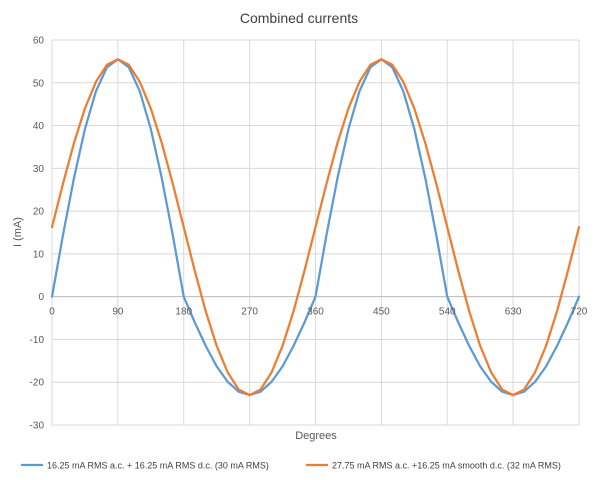 Image resolution: width=599 pixels, height=480 pixels. I want to click on x-axis-title: Degrees, so click(316, 436).